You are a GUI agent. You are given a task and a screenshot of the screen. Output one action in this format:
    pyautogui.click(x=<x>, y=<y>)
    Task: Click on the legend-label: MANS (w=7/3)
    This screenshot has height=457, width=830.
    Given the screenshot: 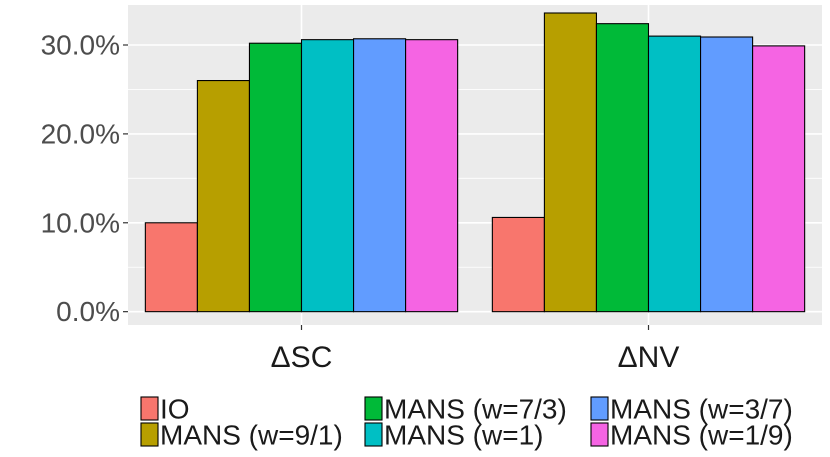 What is the action you would take?
    pyautogui.click(x=475, y=409)
    